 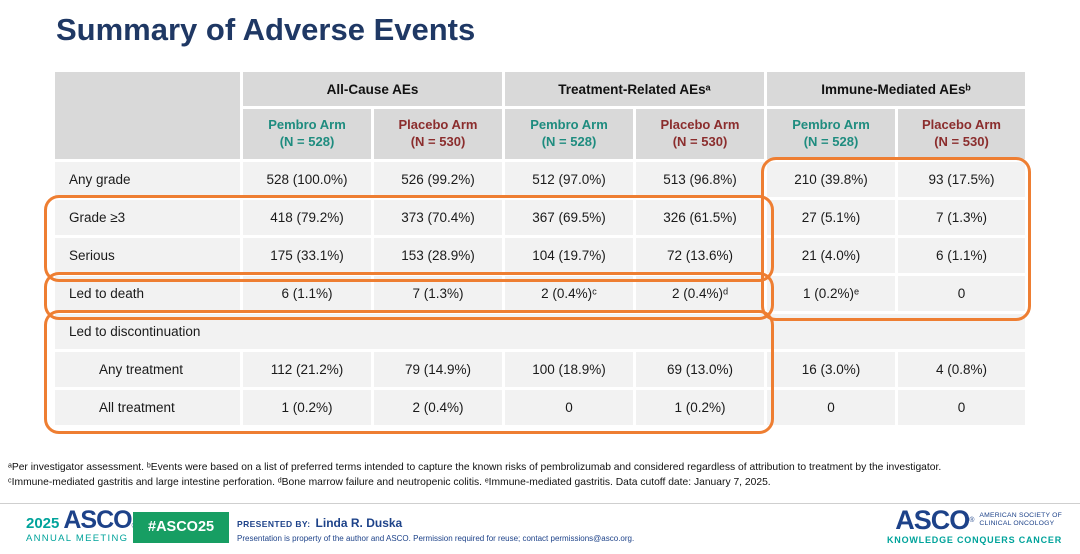 I want to click on asco-tagline: KNOWLEDGE CONQUERS CANCER, so click(x=974, y=540).